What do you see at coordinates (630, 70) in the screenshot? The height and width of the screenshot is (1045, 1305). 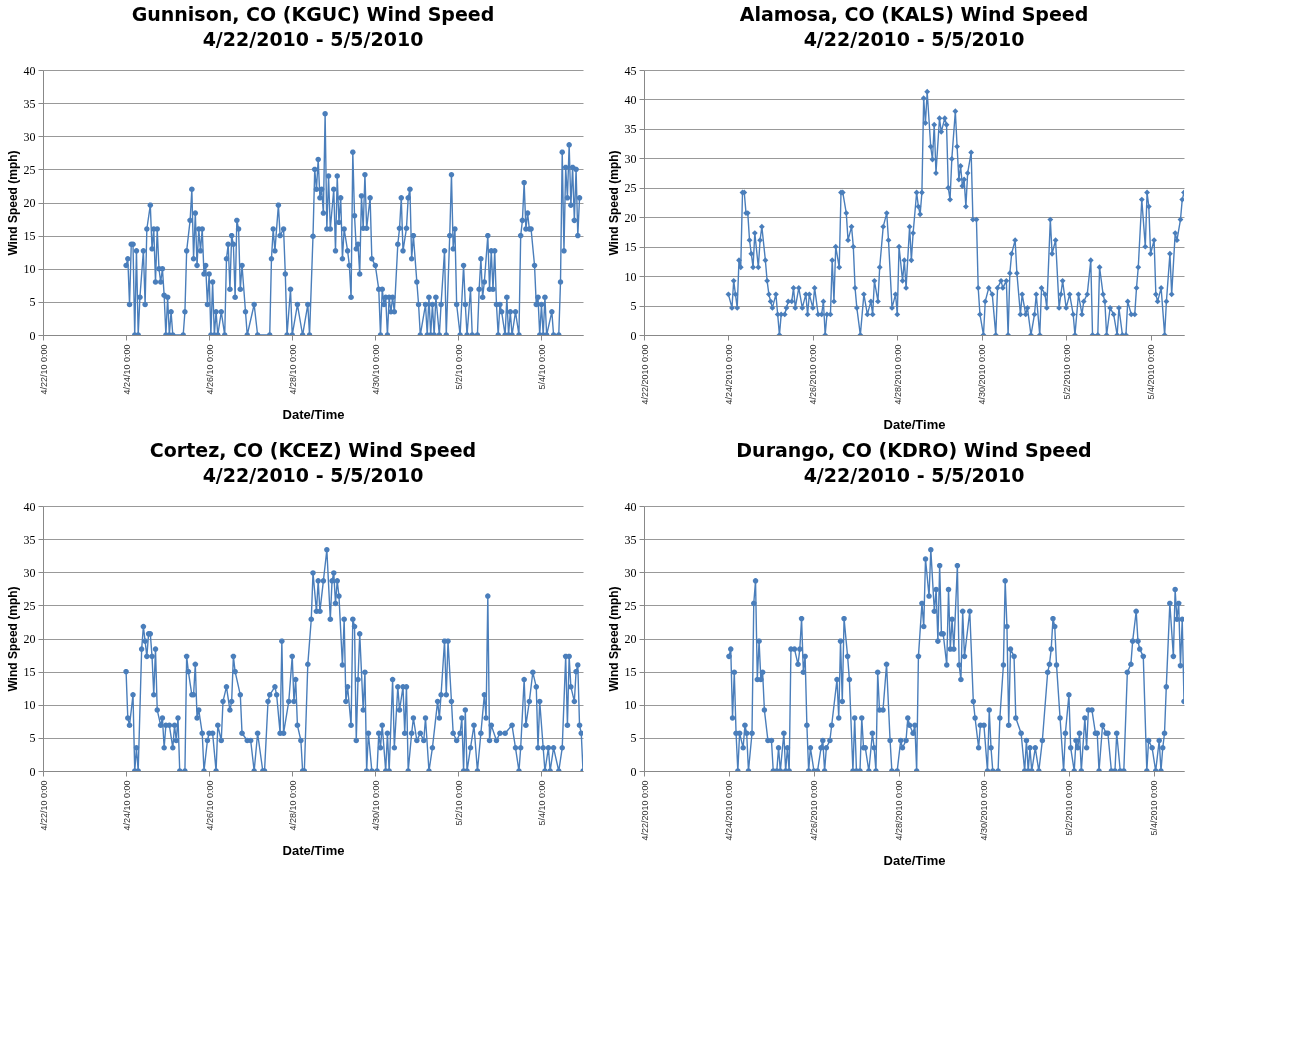 I see `y-tick-label: 45` at bounding box center [630, 70].